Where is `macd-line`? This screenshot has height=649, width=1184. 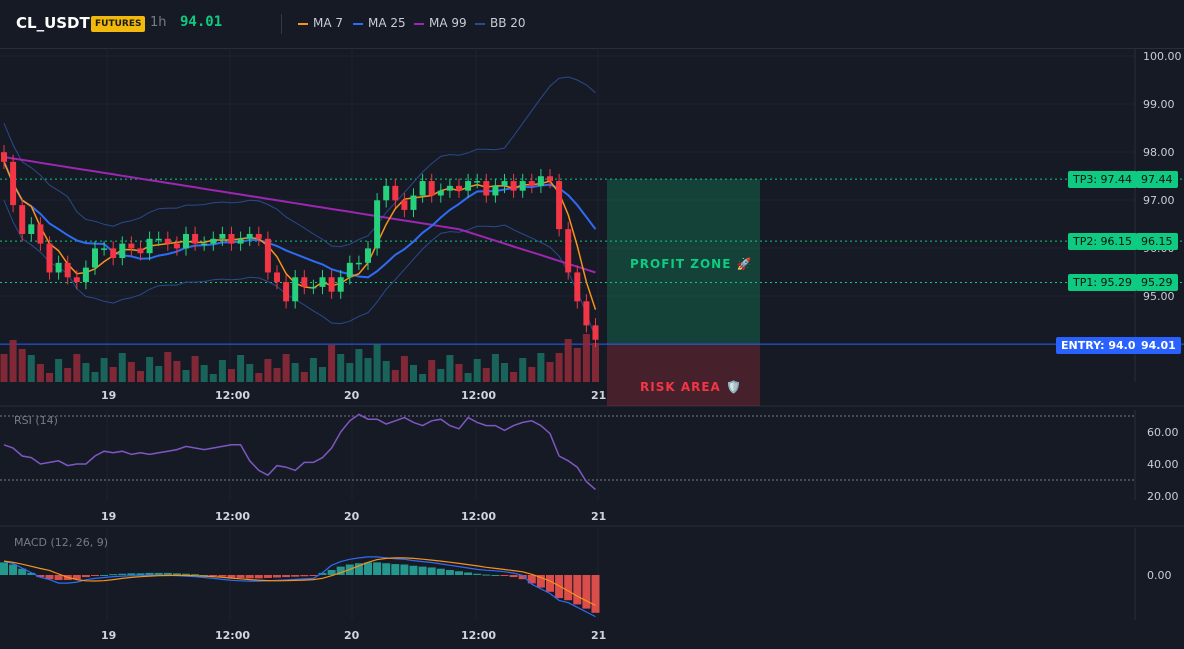
macd-line is located at coordinates (299, 587).